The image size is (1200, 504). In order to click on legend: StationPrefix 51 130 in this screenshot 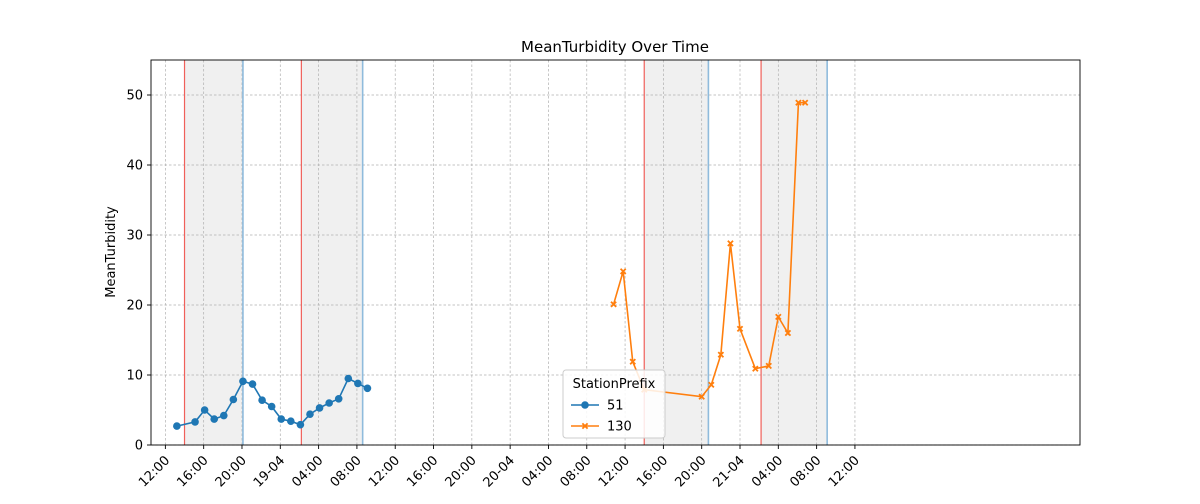, I will do `click(614, 404)`.